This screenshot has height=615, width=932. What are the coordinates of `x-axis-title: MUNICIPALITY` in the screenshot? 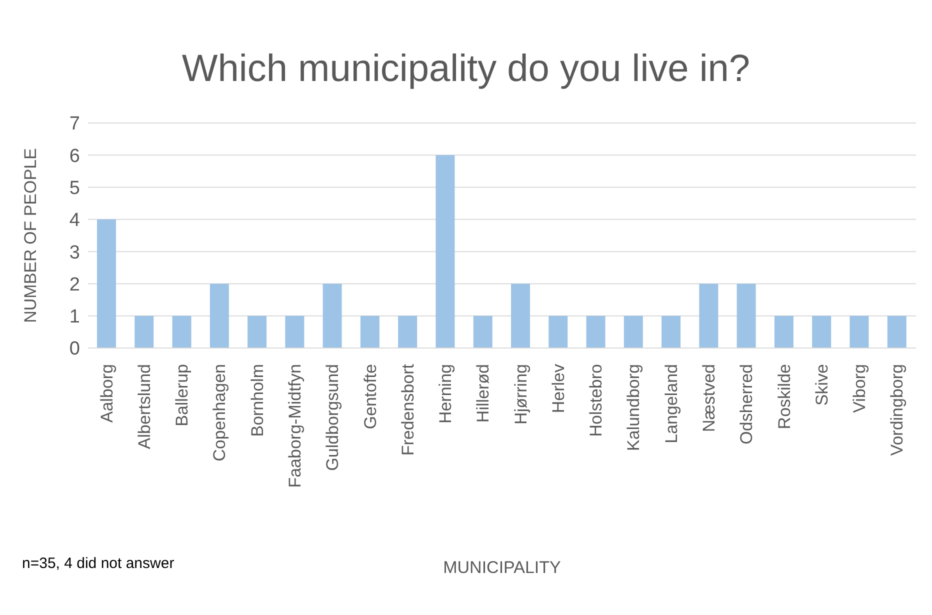 It's located at (502, 567).